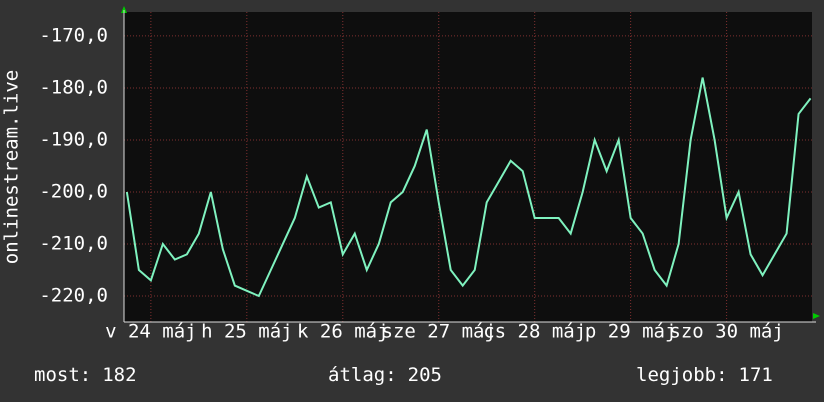 This screenshot has height=402, width=824. I want to click on y-tick-label: -220,0, so click(73, 295).